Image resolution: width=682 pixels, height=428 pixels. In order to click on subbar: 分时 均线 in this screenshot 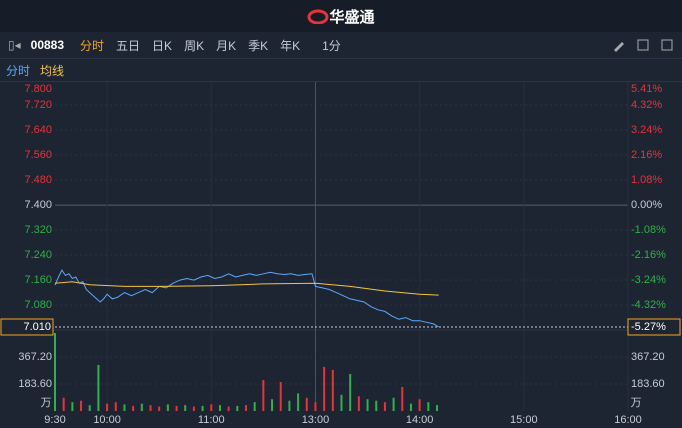, I will do `click(341, 70)`.